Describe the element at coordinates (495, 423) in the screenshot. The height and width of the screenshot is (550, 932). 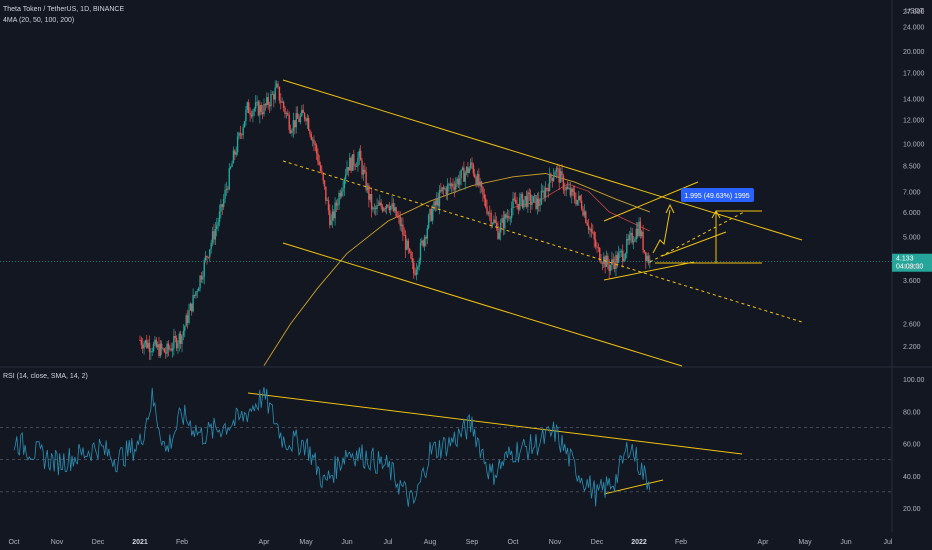
I see `rsi-resistance-line` at that location.